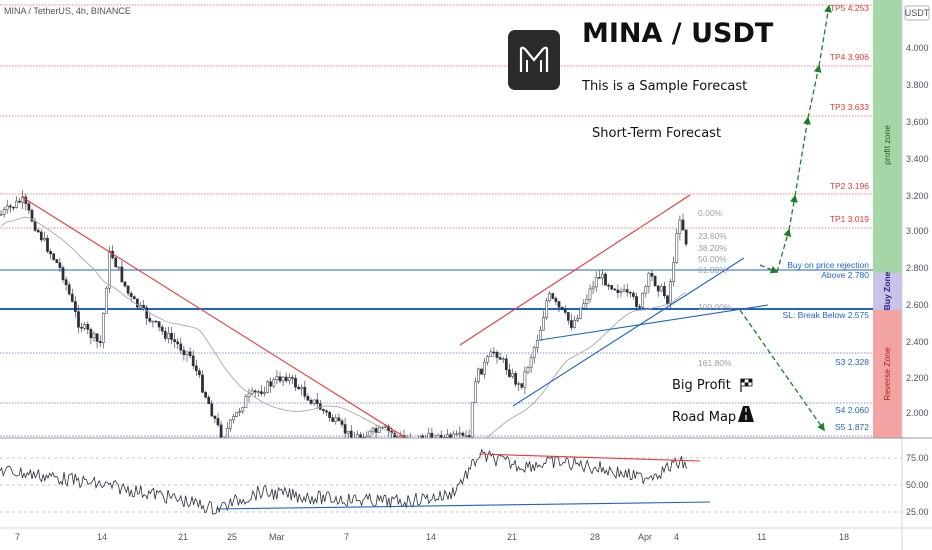  What do you see at coordinates (852, 427) in the screenshot?
I see `s5-label: S5 1.872` at bounding box center [852, 427].